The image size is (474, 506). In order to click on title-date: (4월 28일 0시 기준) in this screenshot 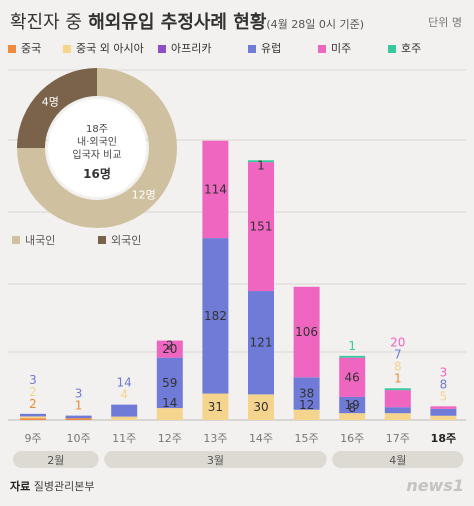, I will do `click(315, 24)`.